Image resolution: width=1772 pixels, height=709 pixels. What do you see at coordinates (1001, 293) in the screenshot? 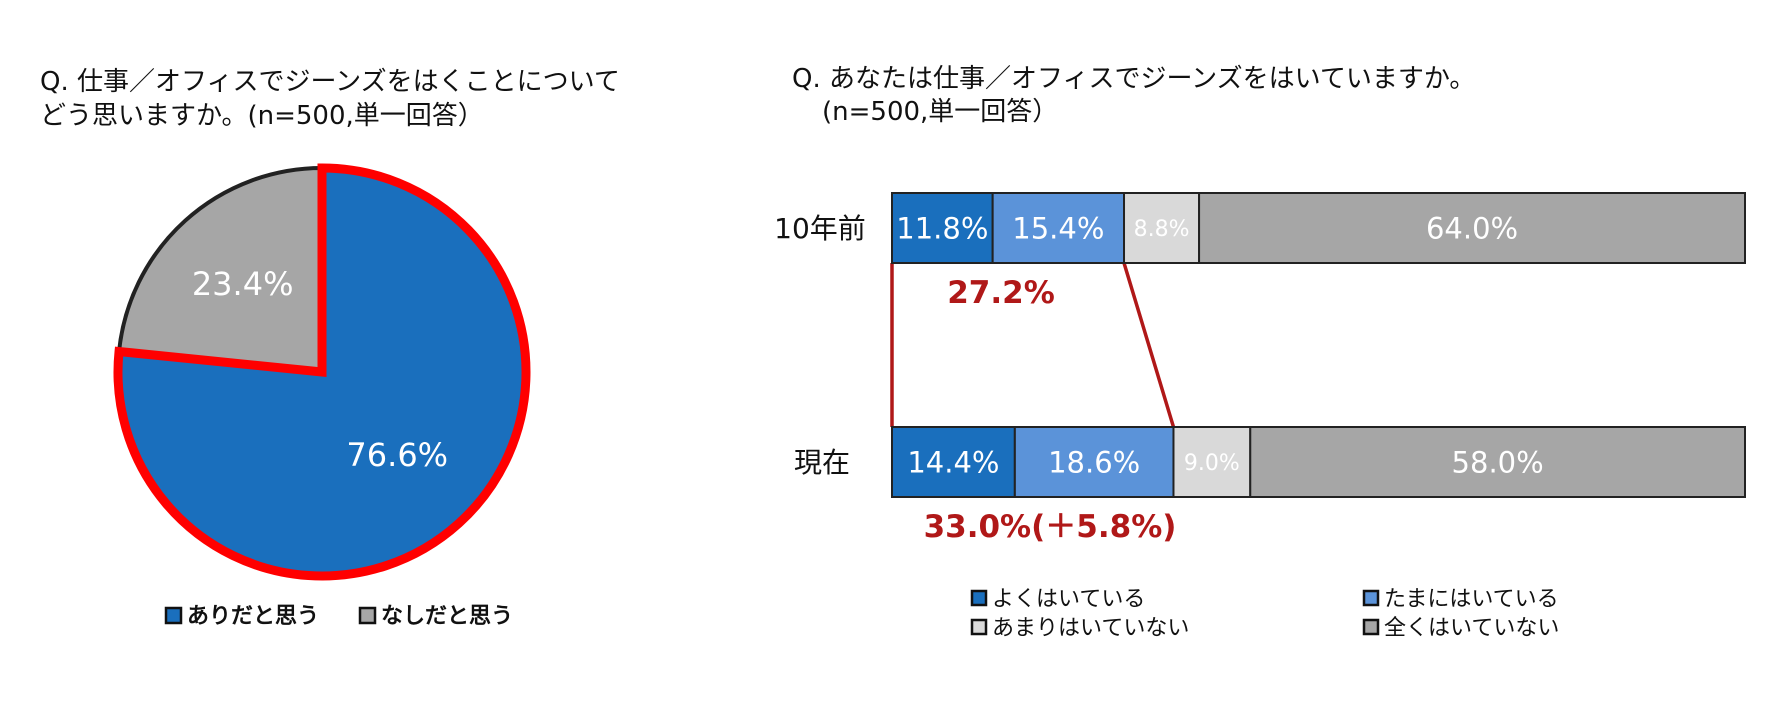
I see `bar-annotation: 27.2%` at bounding box center [1001, 293].